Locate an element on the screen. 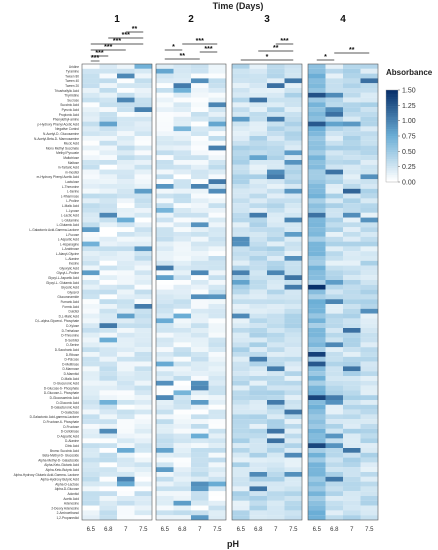 Image resolution: width=438 pixels, height=550 pixels. row-label: Adonitol is located at coordinates (73, 494).